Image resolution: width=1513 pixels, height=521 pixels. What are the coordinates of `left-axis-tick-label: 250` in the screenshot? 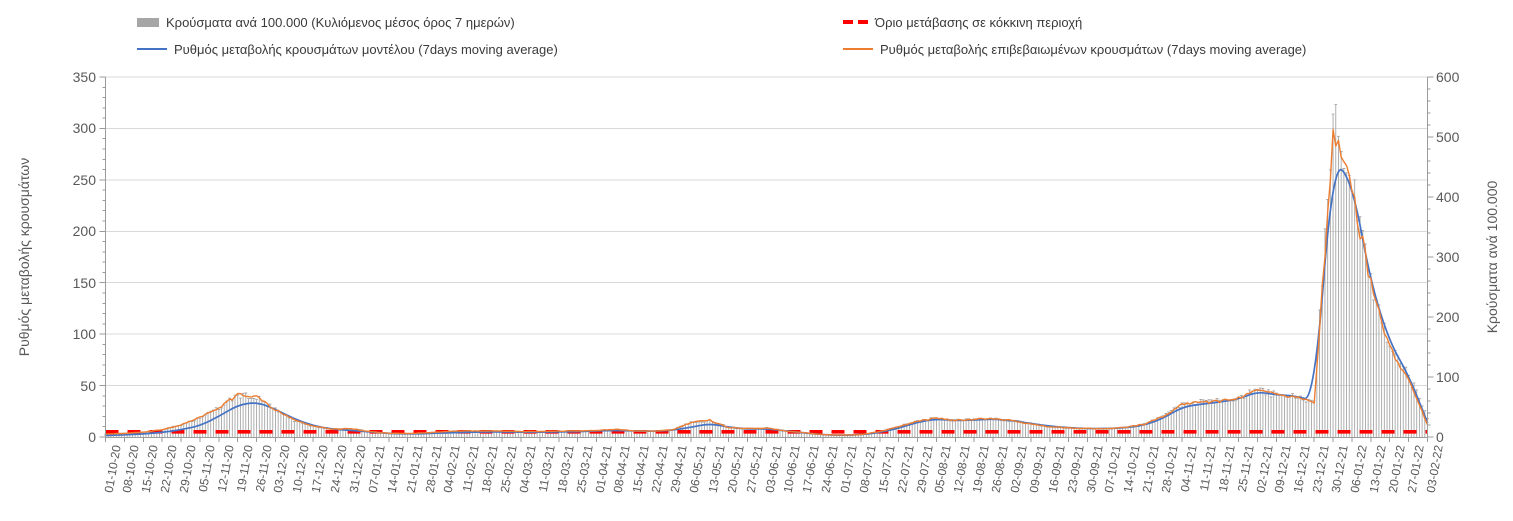 It's located at (84, 179).